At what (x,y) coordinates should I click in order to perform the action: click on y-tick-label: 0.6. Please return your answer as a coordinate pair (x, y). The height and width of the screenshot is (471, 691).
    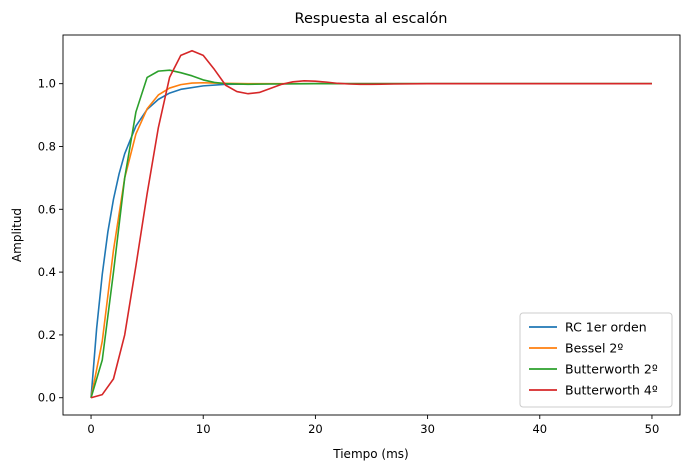
    Looking at the image, I should click on (47, 209).